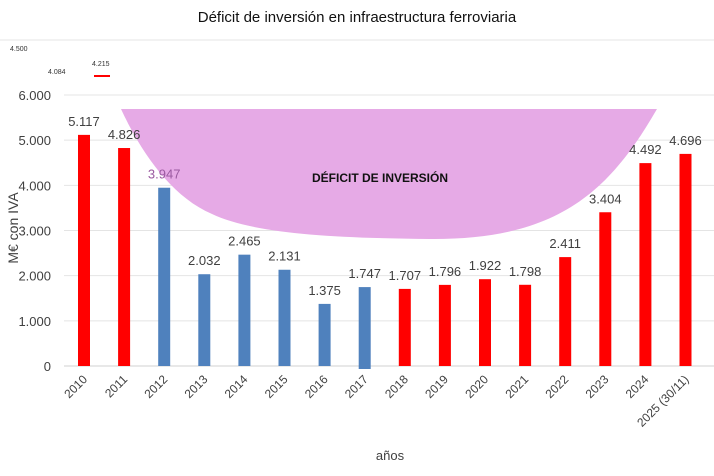 The image size is (714, 476). I want to click on x-tick-label: 2024, so click(637, 386).